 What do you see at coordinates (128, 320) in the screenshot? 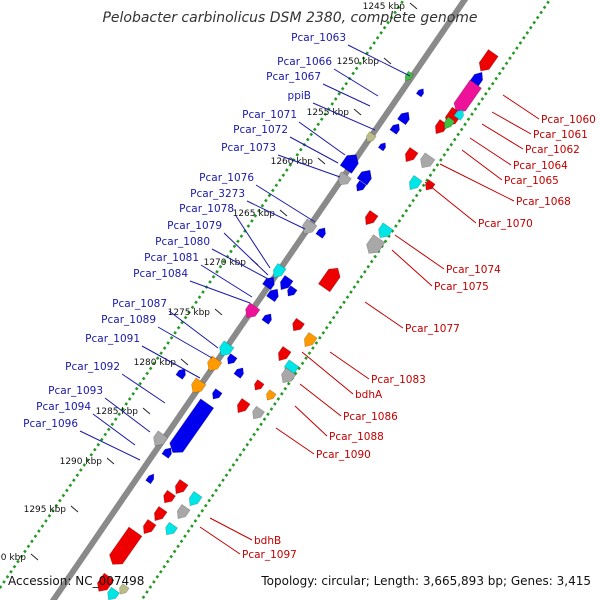
I see `gene-label: Pcar_1089` at bounding box center [128, 320].